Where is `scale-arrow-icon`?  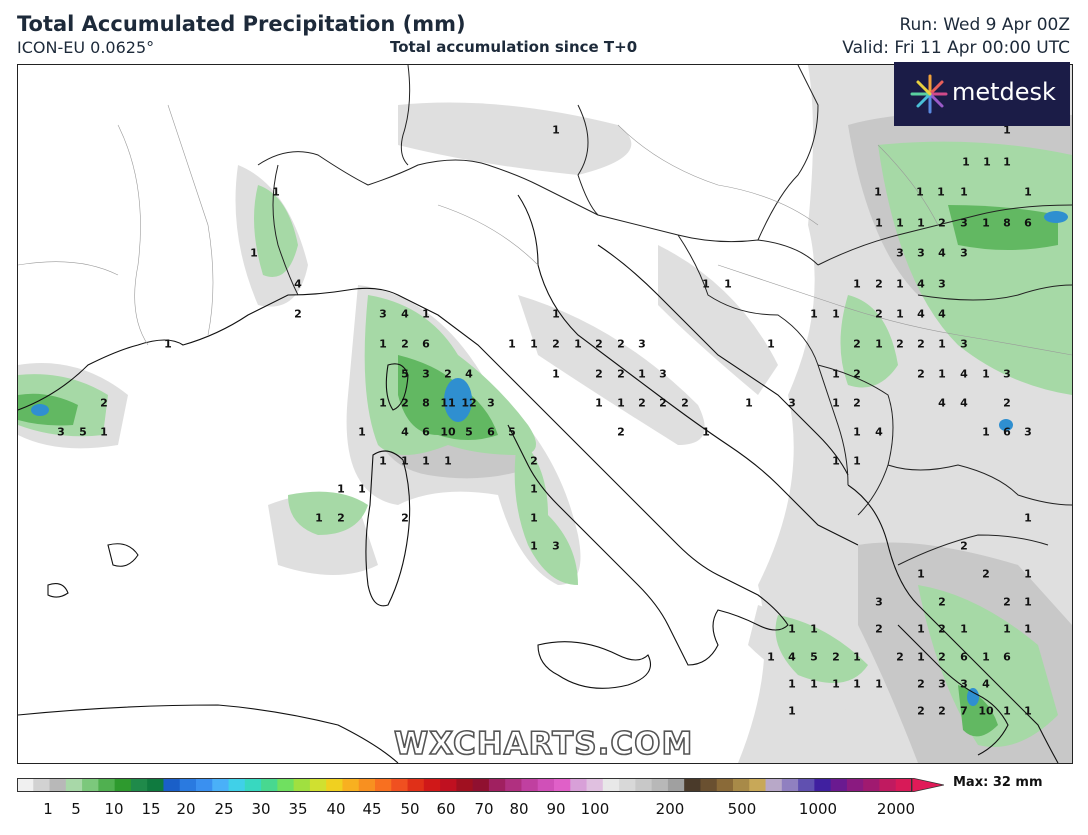 scale-arrow-icon is located at coordinates (928, 785).